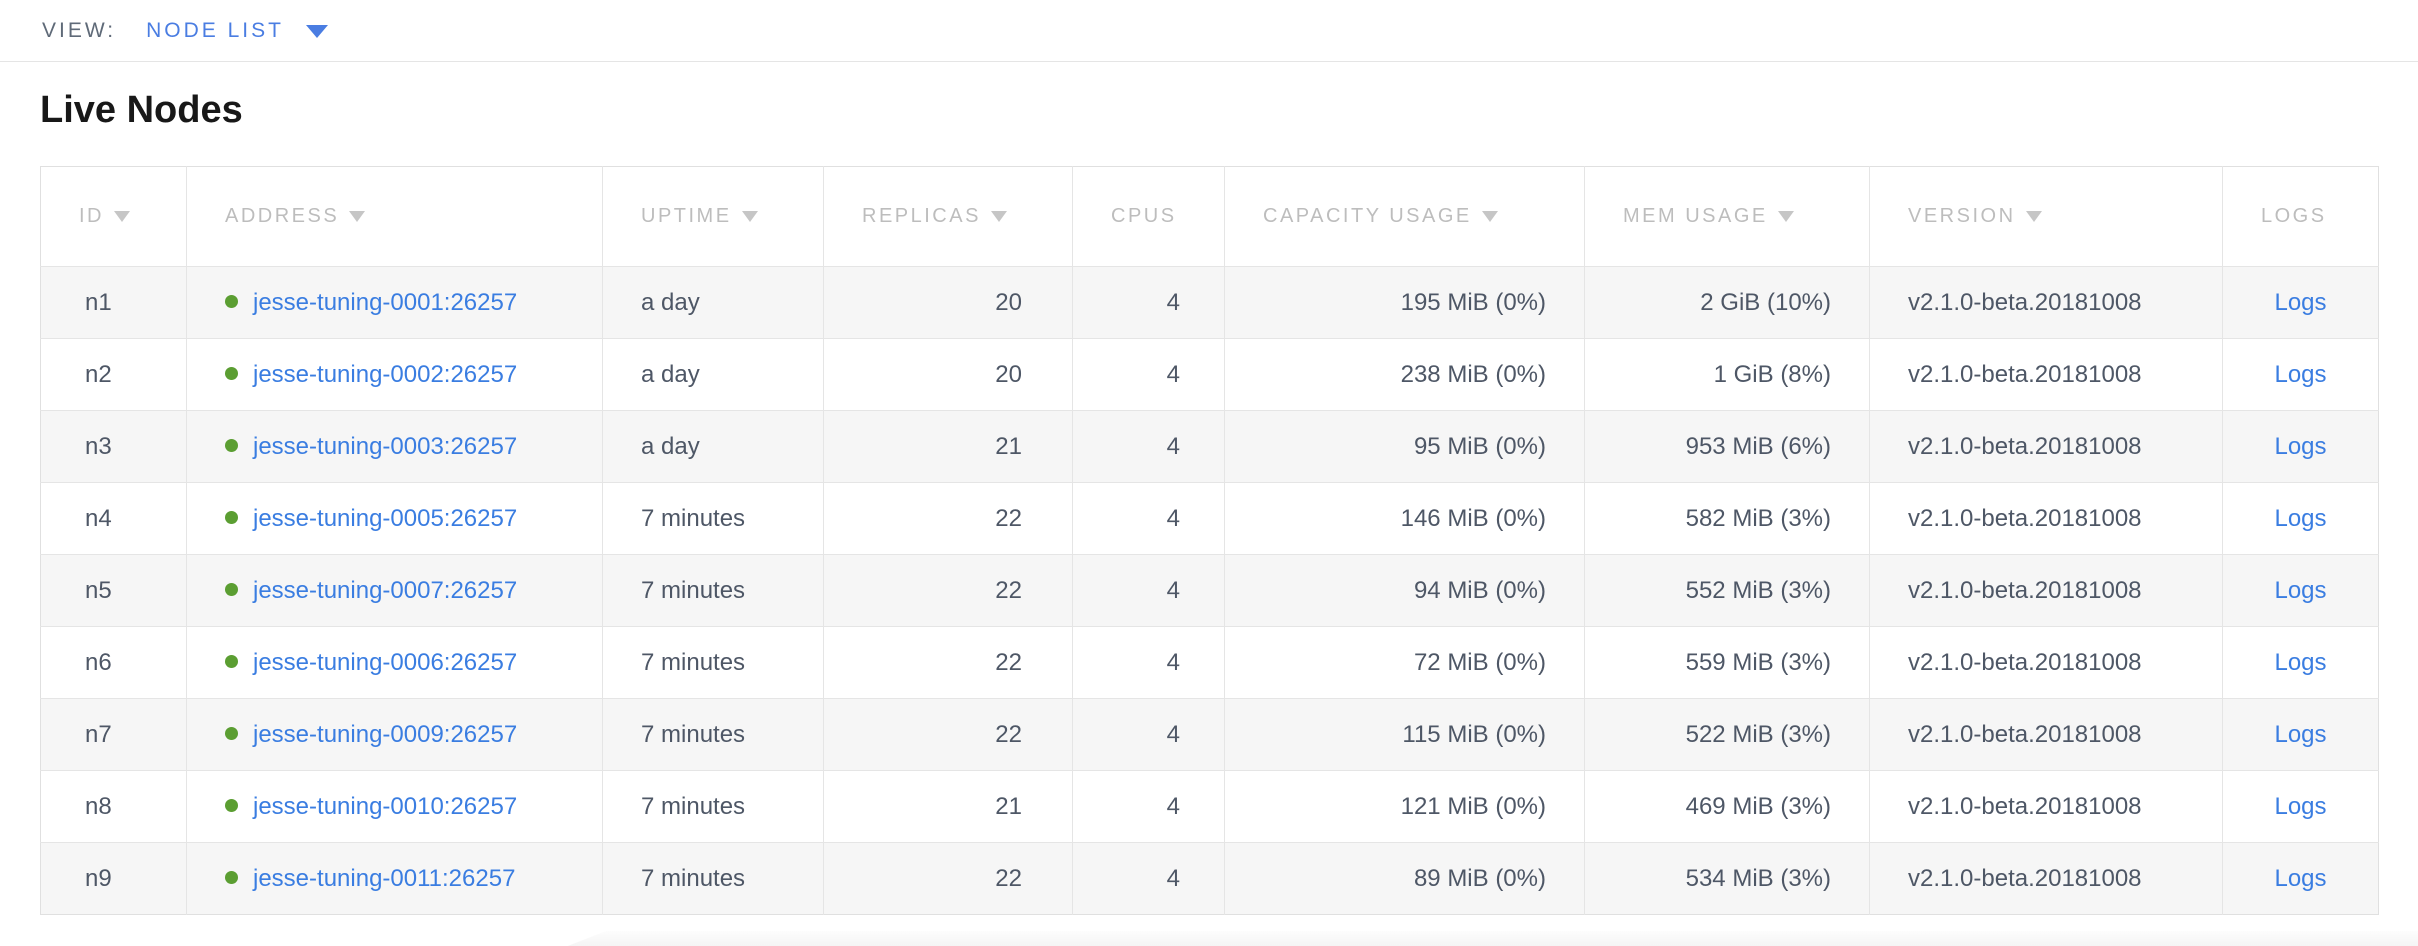 This screenshot has height=946, width=2418. Describe the element at coordinates (384, 878) in the screenshot. I see `node-address-link: jesse-tuning-0011:26257` at that location.